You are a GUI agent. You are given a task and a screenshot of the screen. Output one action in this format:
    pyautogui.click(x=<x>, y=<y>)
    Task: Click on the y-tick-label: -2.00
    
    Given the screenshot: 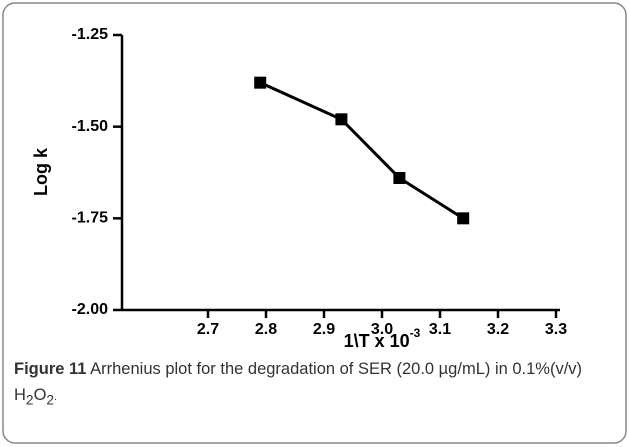 What is the action you would take?
    pyautogui.click(x=90, y=309)
    